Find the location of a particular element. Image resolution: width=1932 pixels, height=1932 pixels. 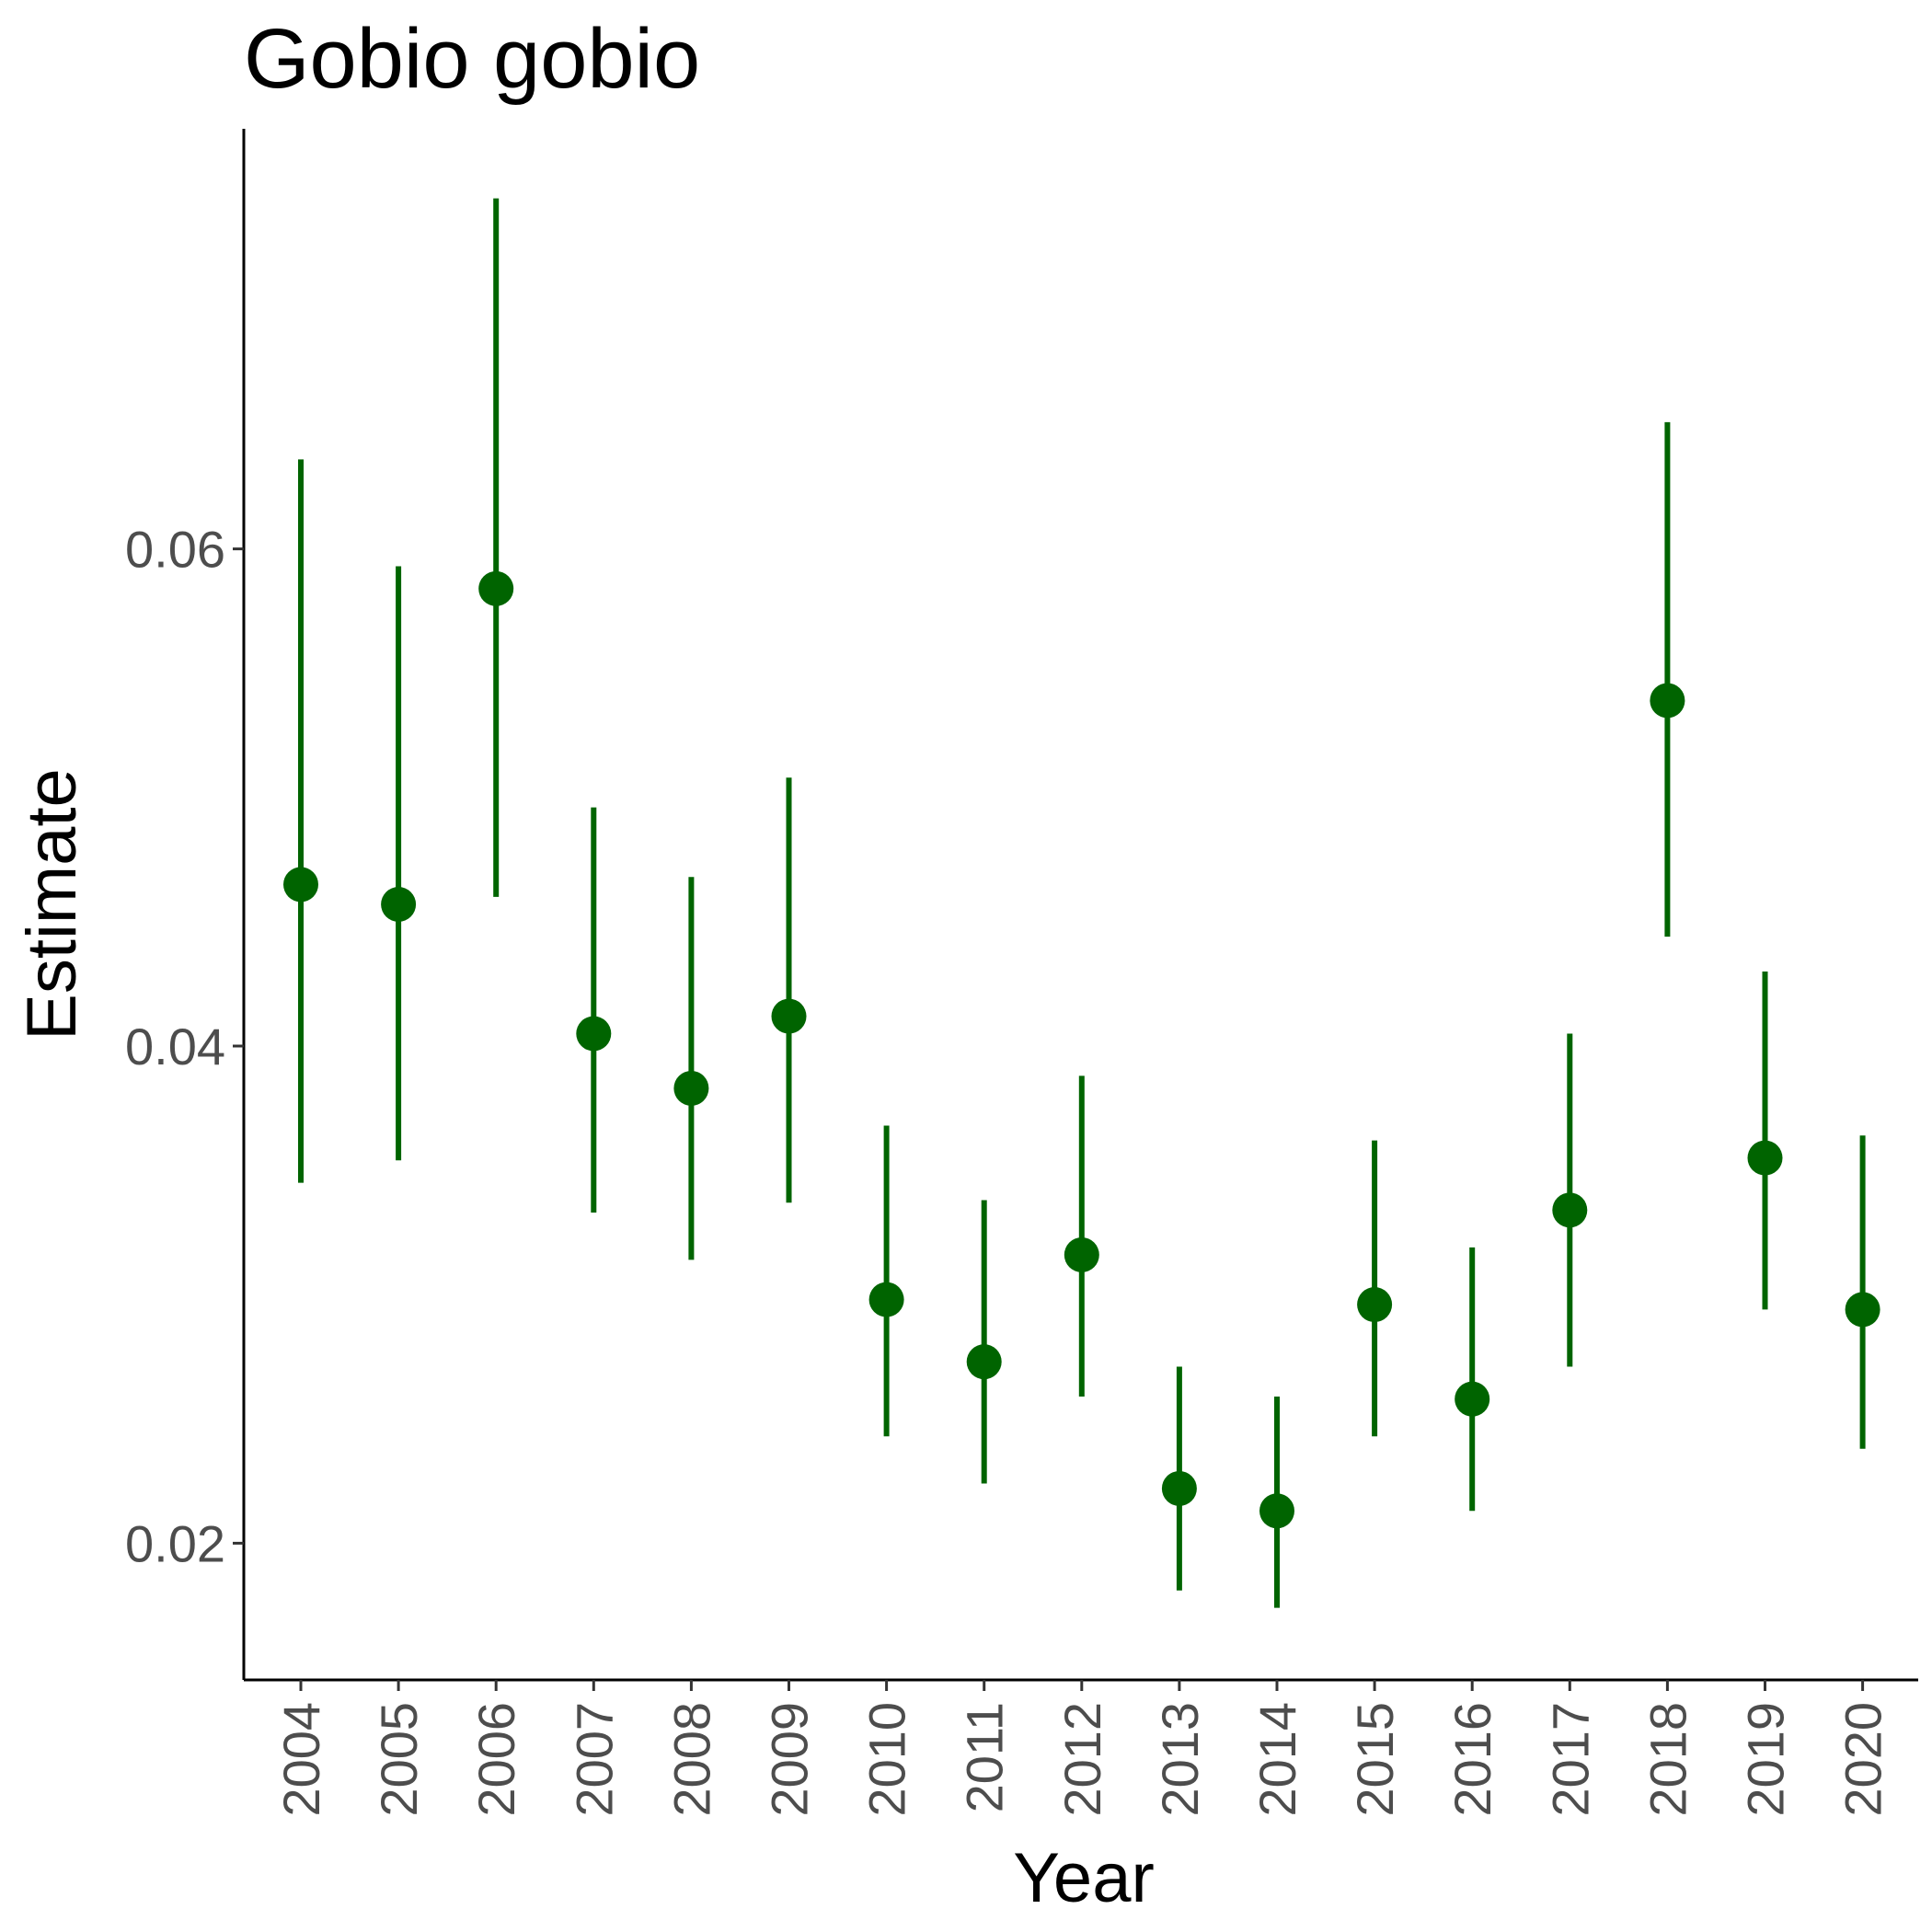

chart-title: Gobio gobio is located at coordinates (472, 59).